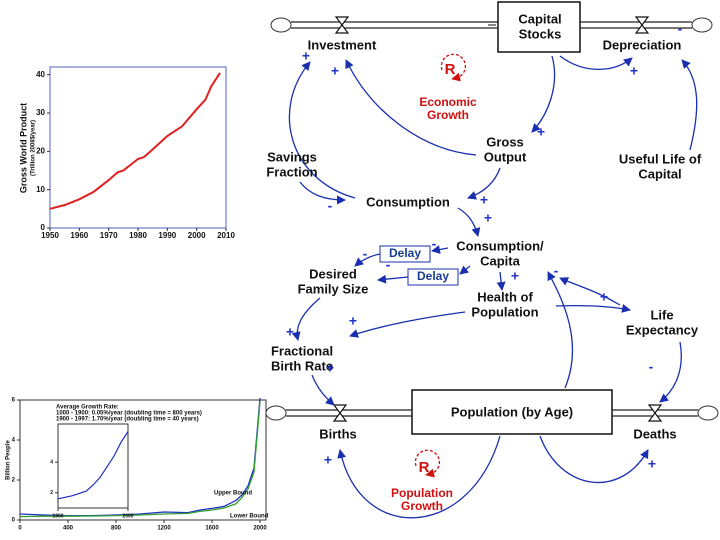 This screenshot has width=720, height=540. I want to click on node-label: Consumption/, so click(500, 245).